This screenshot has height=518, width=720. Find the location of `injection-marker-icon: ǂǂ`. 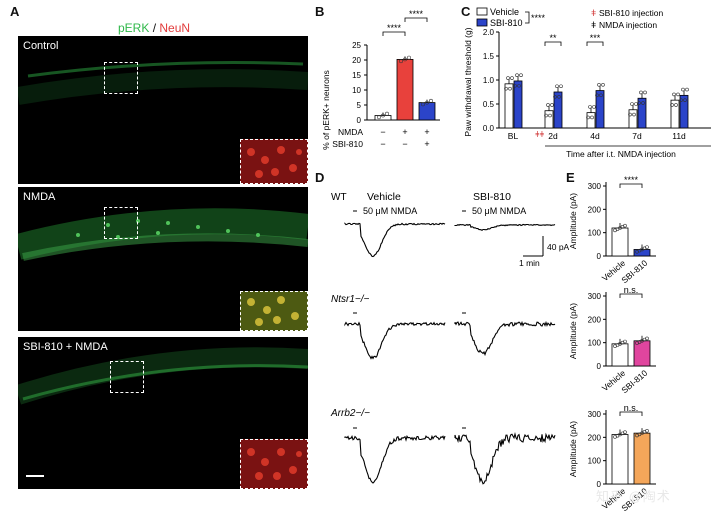

injection-marker-icon: ǂǂ is located at coordinates (540, 134).